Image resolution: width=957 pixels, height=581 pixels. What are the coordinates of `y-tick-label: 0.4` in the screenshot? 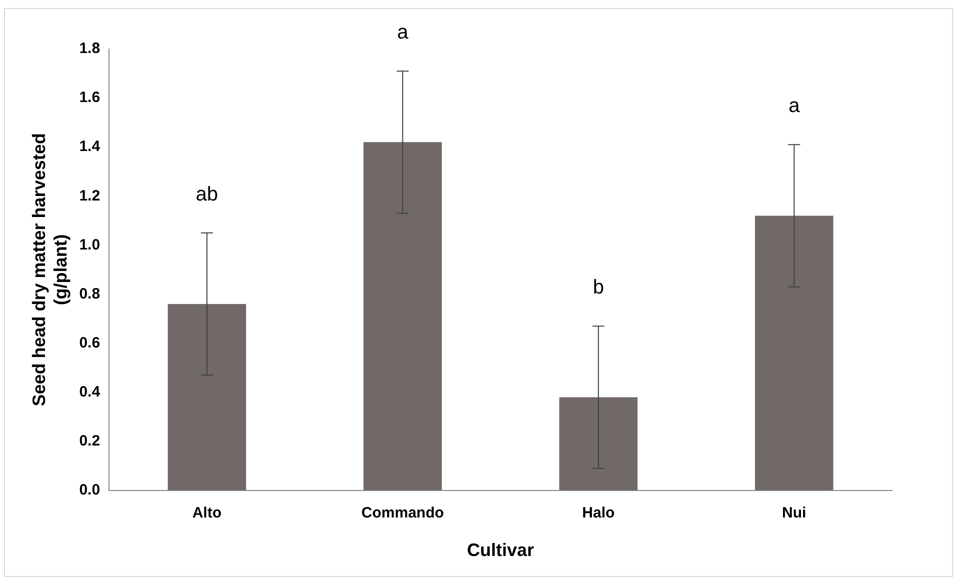 It's located at (90, 391).